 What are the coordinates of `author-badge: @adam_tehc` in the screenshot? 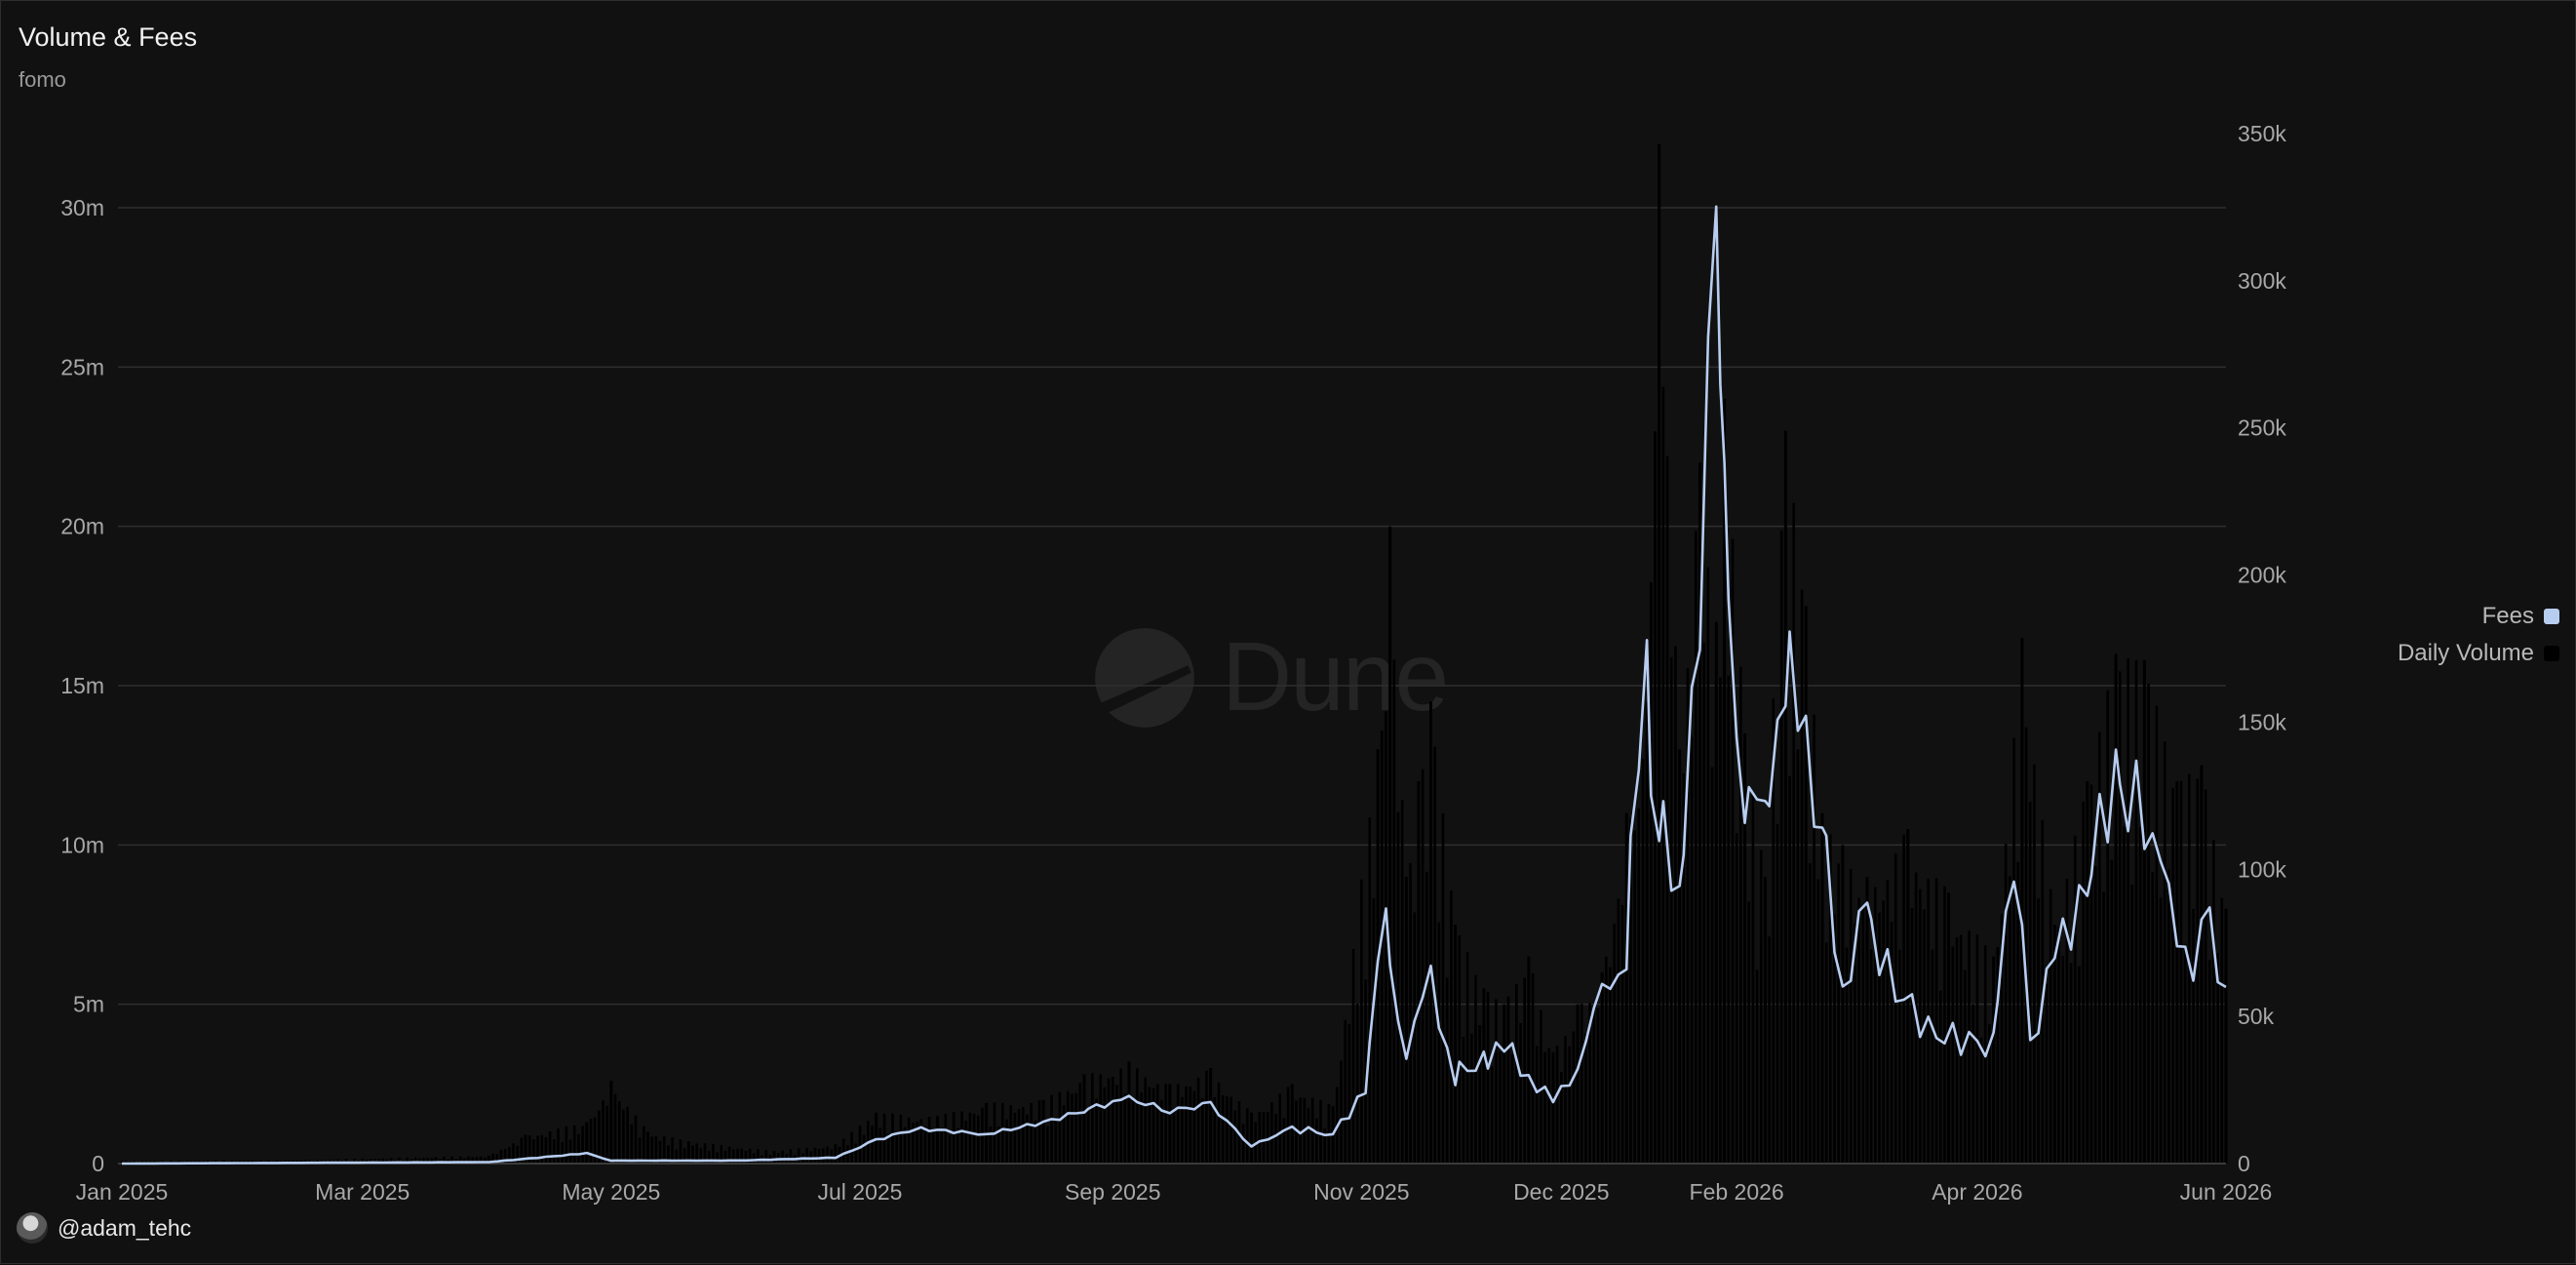 It's located at (104, 1228).